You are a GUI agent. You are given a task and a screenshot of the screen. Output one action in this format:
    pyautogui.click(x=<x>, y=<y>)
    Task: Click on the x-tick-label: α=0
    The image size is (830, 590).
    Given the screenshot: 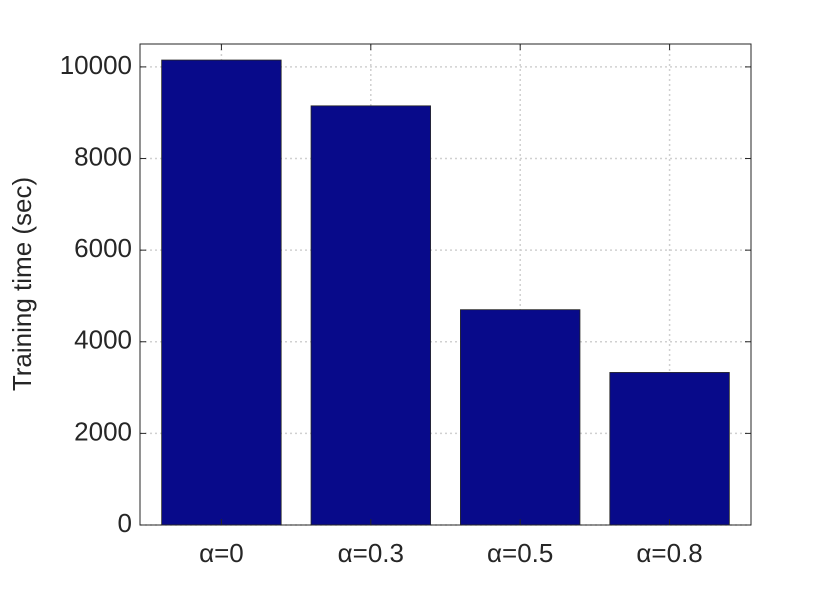 What is the action you would take?
    pyautogui.click(x=221, y=553)
    